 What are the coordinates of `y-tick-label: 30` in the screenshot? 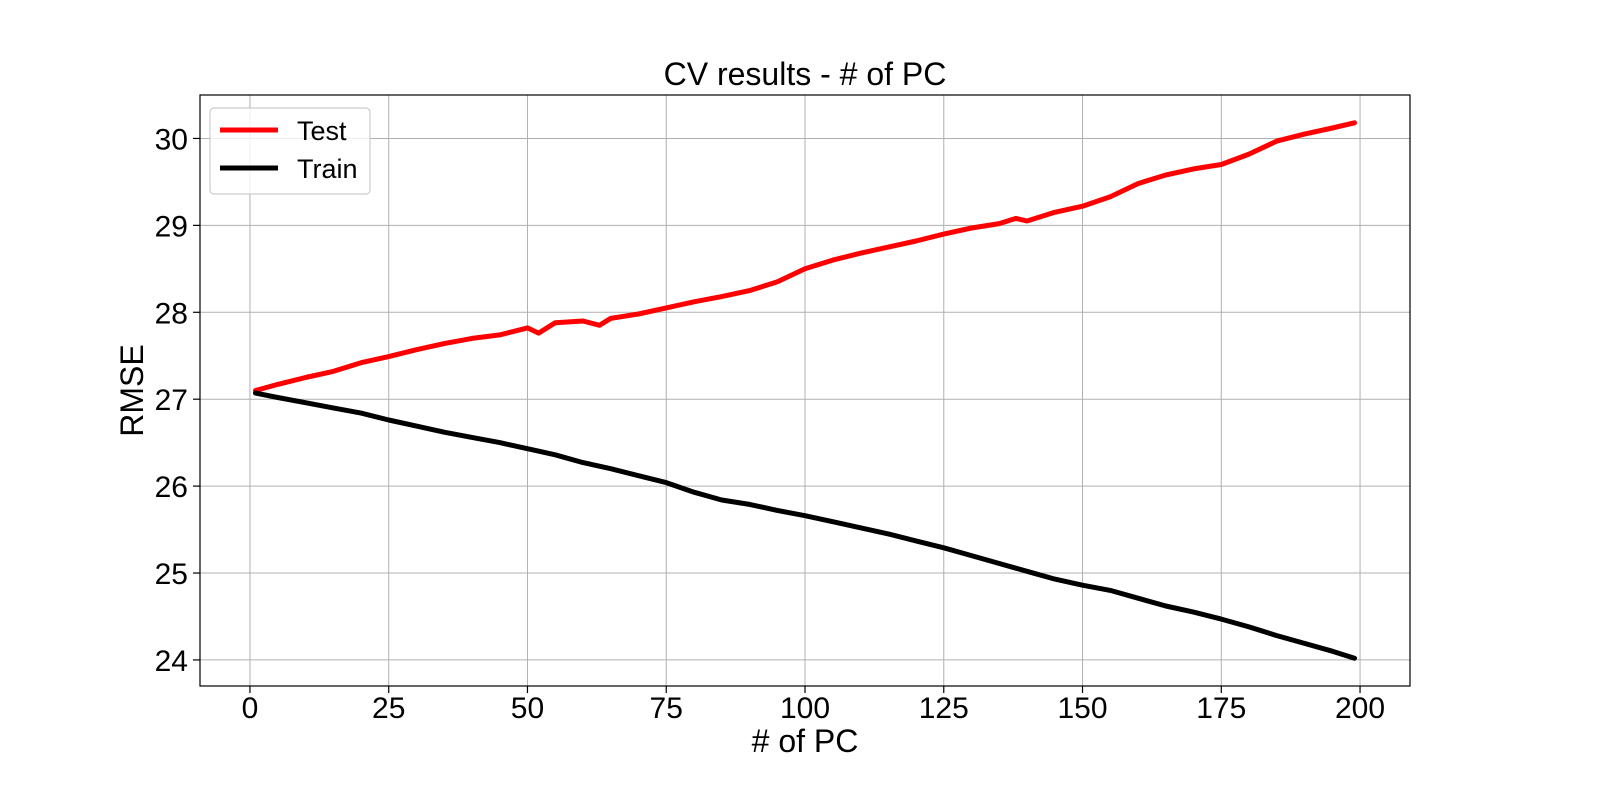 It's located at (171, 139).